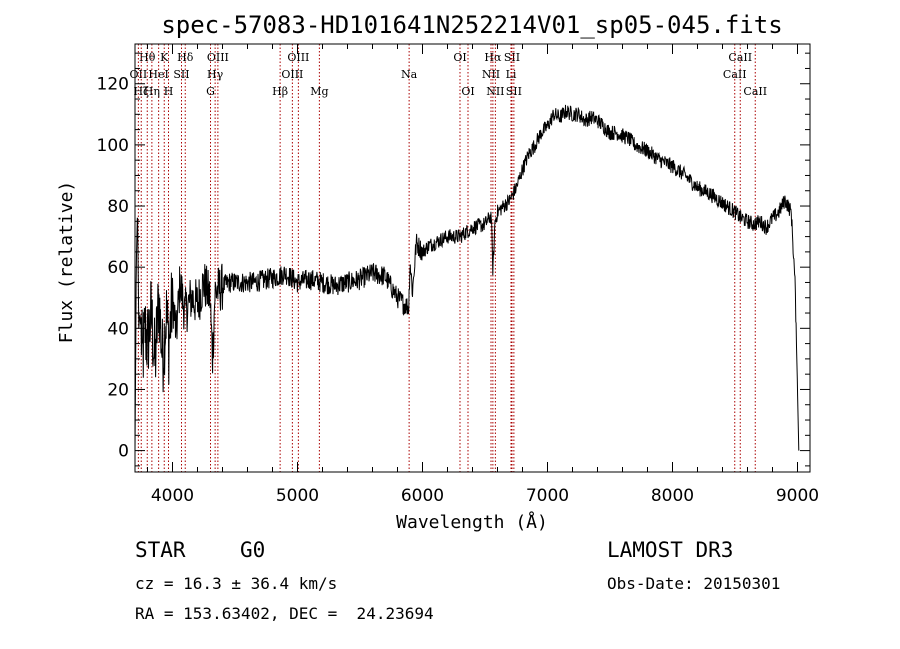 This screenshot has width=900, height=649. I want to click on line-marker-label-22: SII, so click(512, 57).